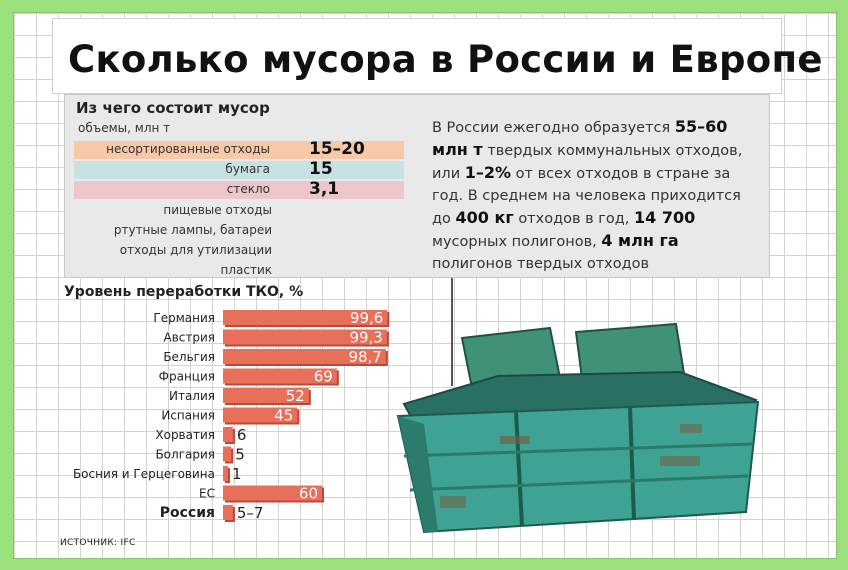 Image resolution: width=848 pixels, height=570 pixels. Describe the element at coordinates (185, 455) in the screenshot. I see `category-label: Болгария` at that location.